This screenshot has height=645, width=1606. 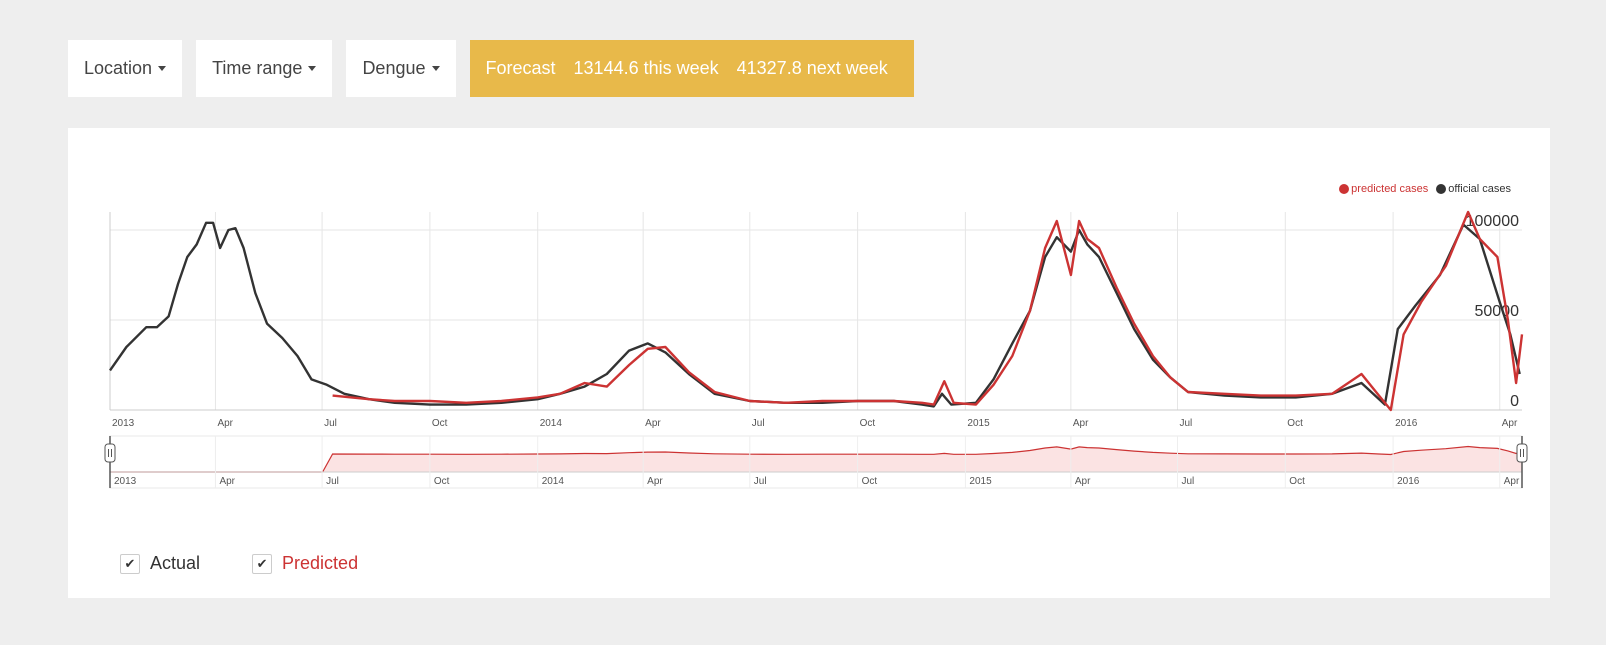 I want to click on disease-label: Dengue, so click(x=394, y=68).